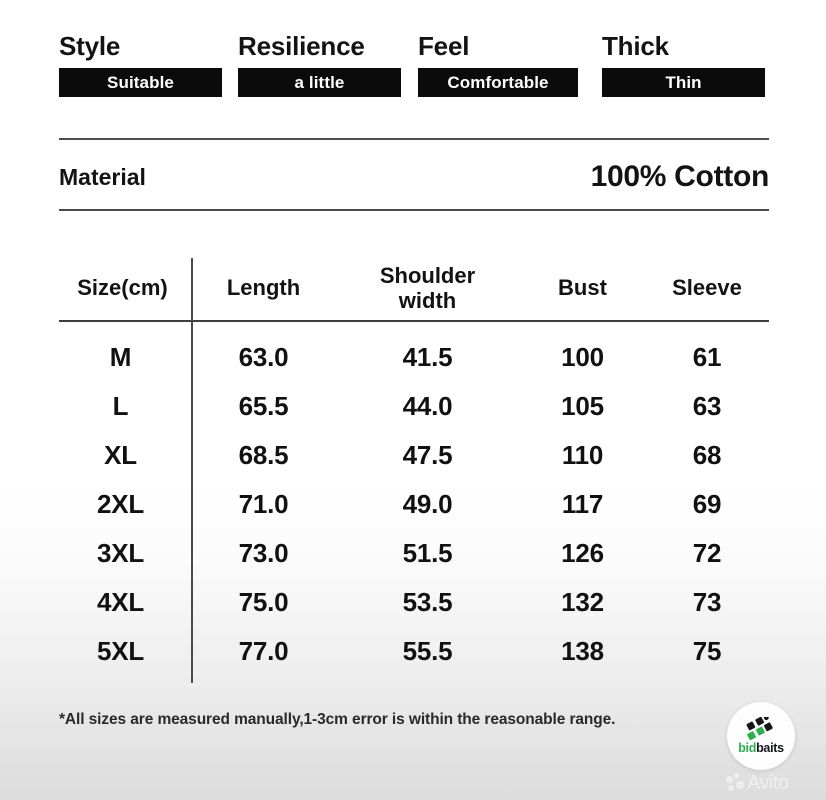 This screenshot has width=826, height=800. Describe the element at coordinates (427, 275) in the screenshot. I see `column-header-shoulder-line1: Shoulder` at that location.